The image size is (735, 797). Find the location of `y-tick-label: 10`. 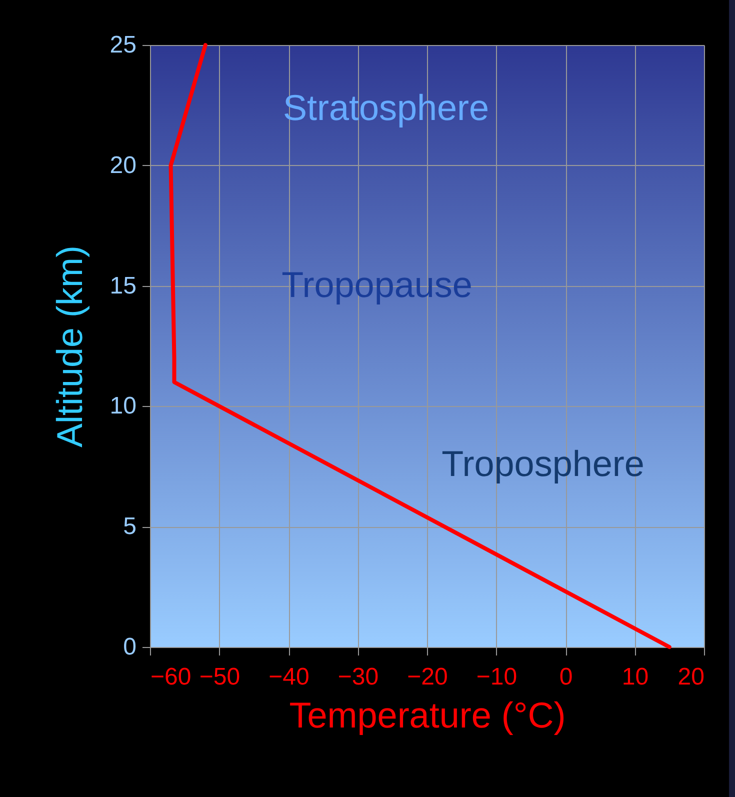

y-tick-label: 10 is located at coordinates (123, 406).